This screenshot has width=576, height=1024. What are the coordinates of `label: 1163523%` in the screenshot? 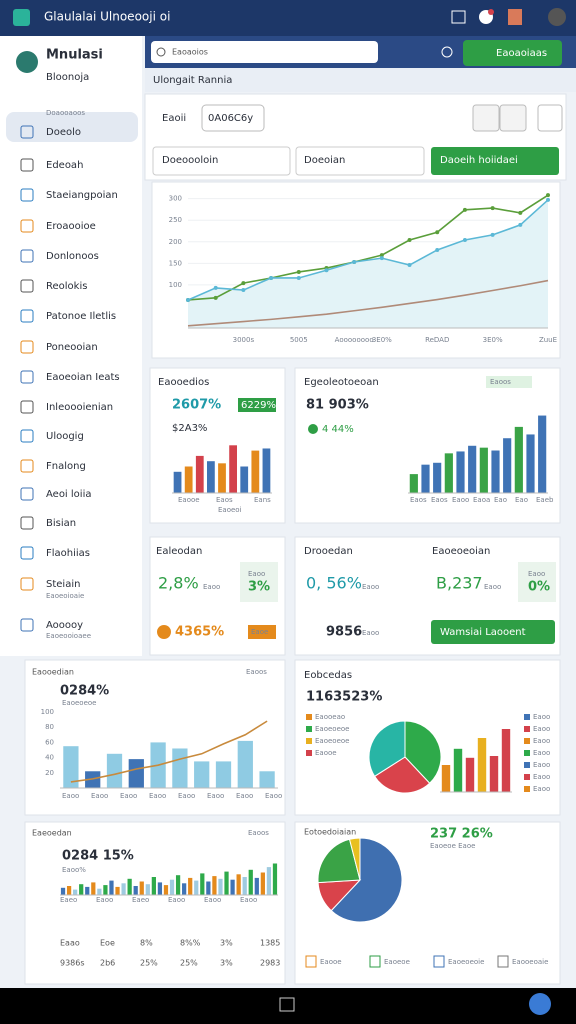 It's located at (344, 697).